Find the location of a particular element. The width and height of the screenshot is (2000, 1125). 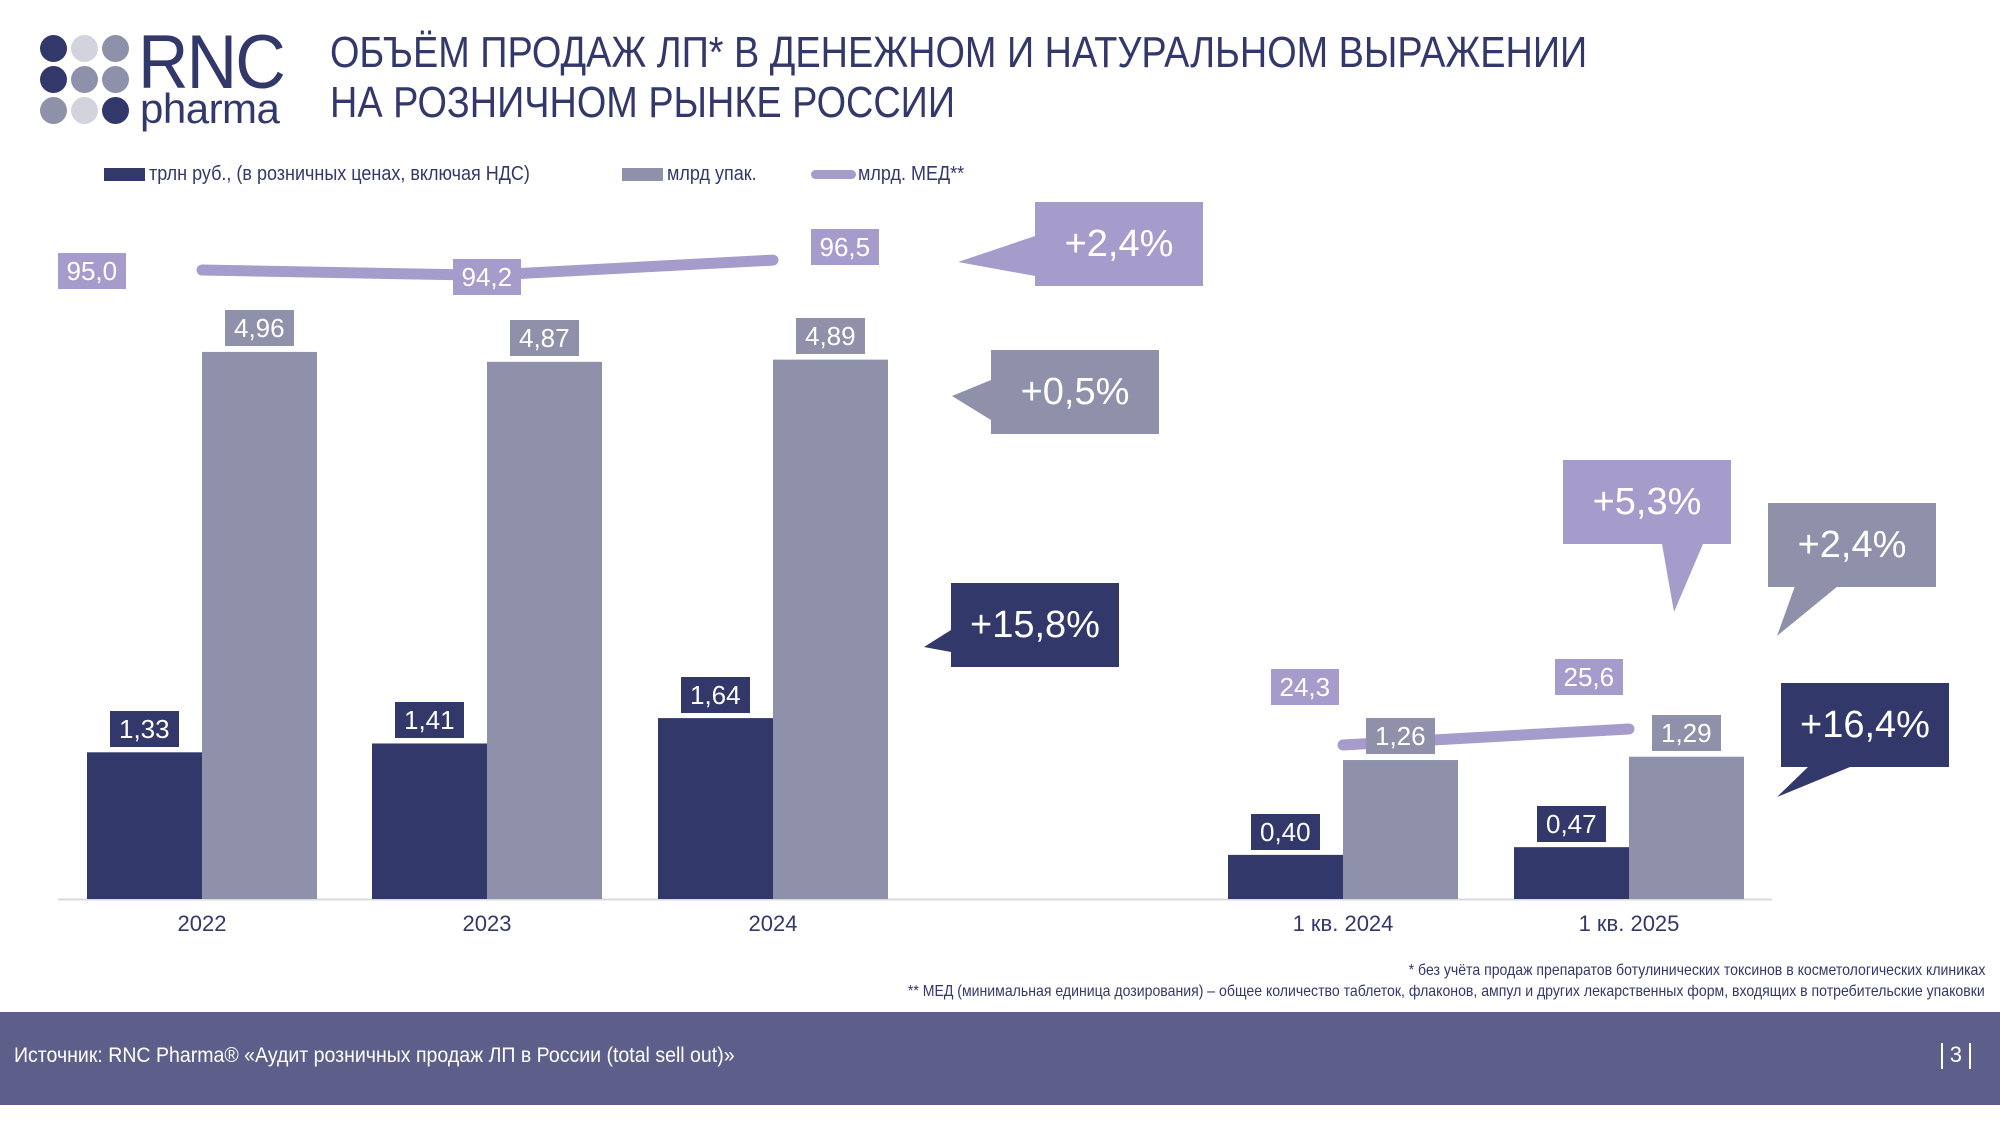

growth-callout: +5,3% is located at coordinates (1647, 502).